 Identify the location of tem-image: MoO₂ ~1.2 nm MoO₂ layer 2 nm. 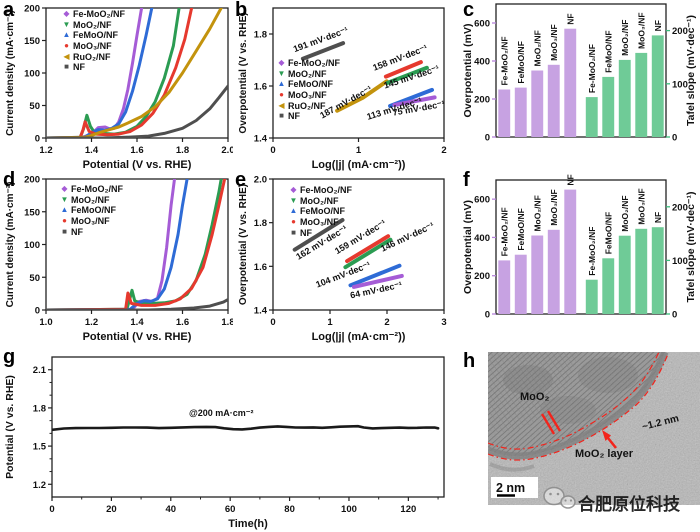
(594, 433).